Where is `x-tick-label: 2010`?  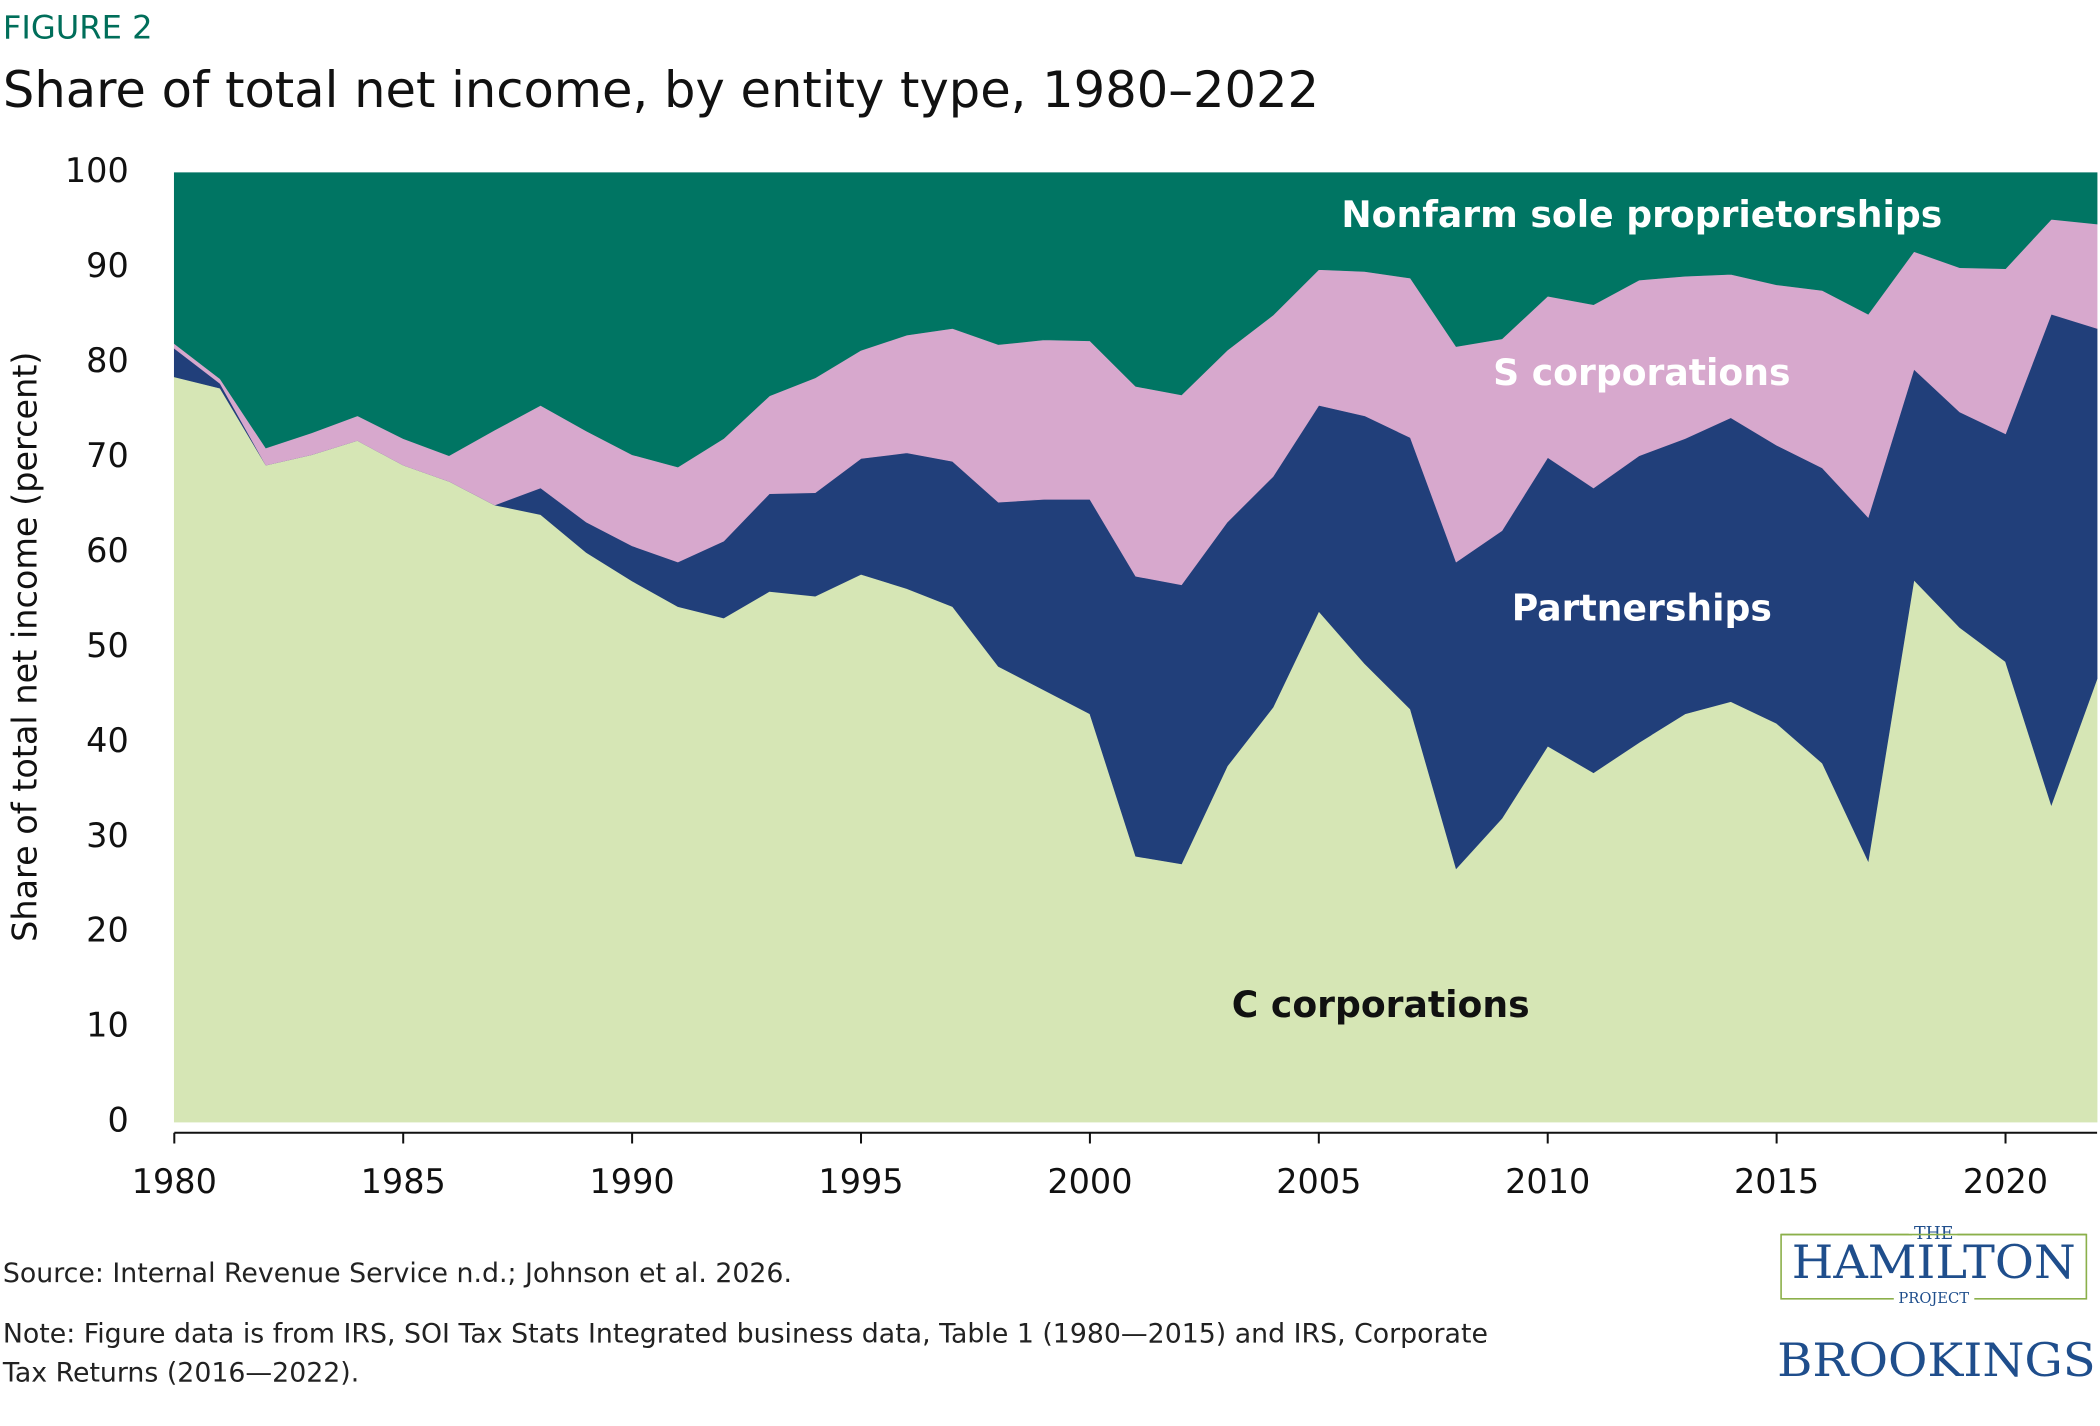
x-tick-label: 2010 is located at coordinates (1547, 1181).